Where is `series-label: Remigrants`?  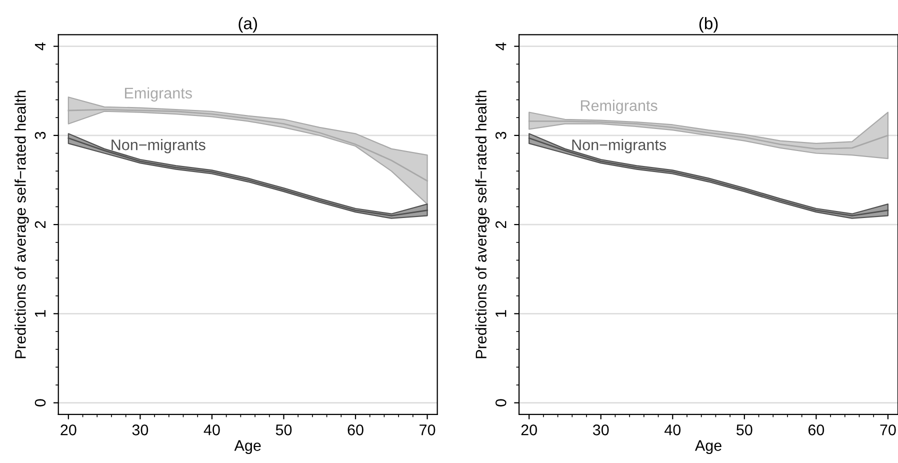
series-label: Remigrants is located at coordinates (619, 107).